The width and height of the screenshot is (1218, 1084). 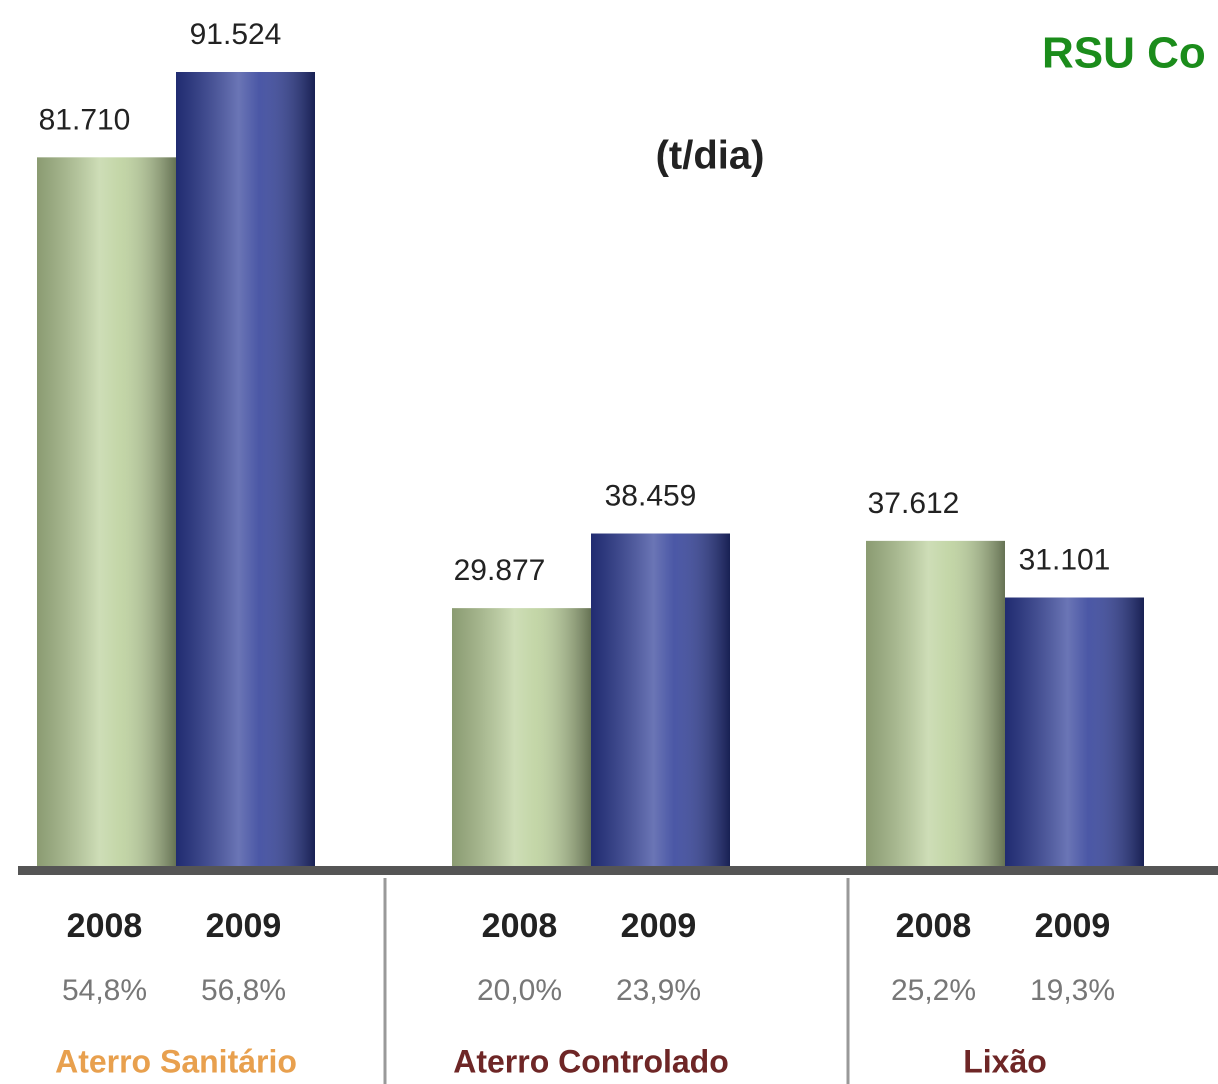 What do you see at coordinates (591, 1061) in the screenshot?
I see `category-label: Aterro Controlado` at bounding box center [591, 1061].